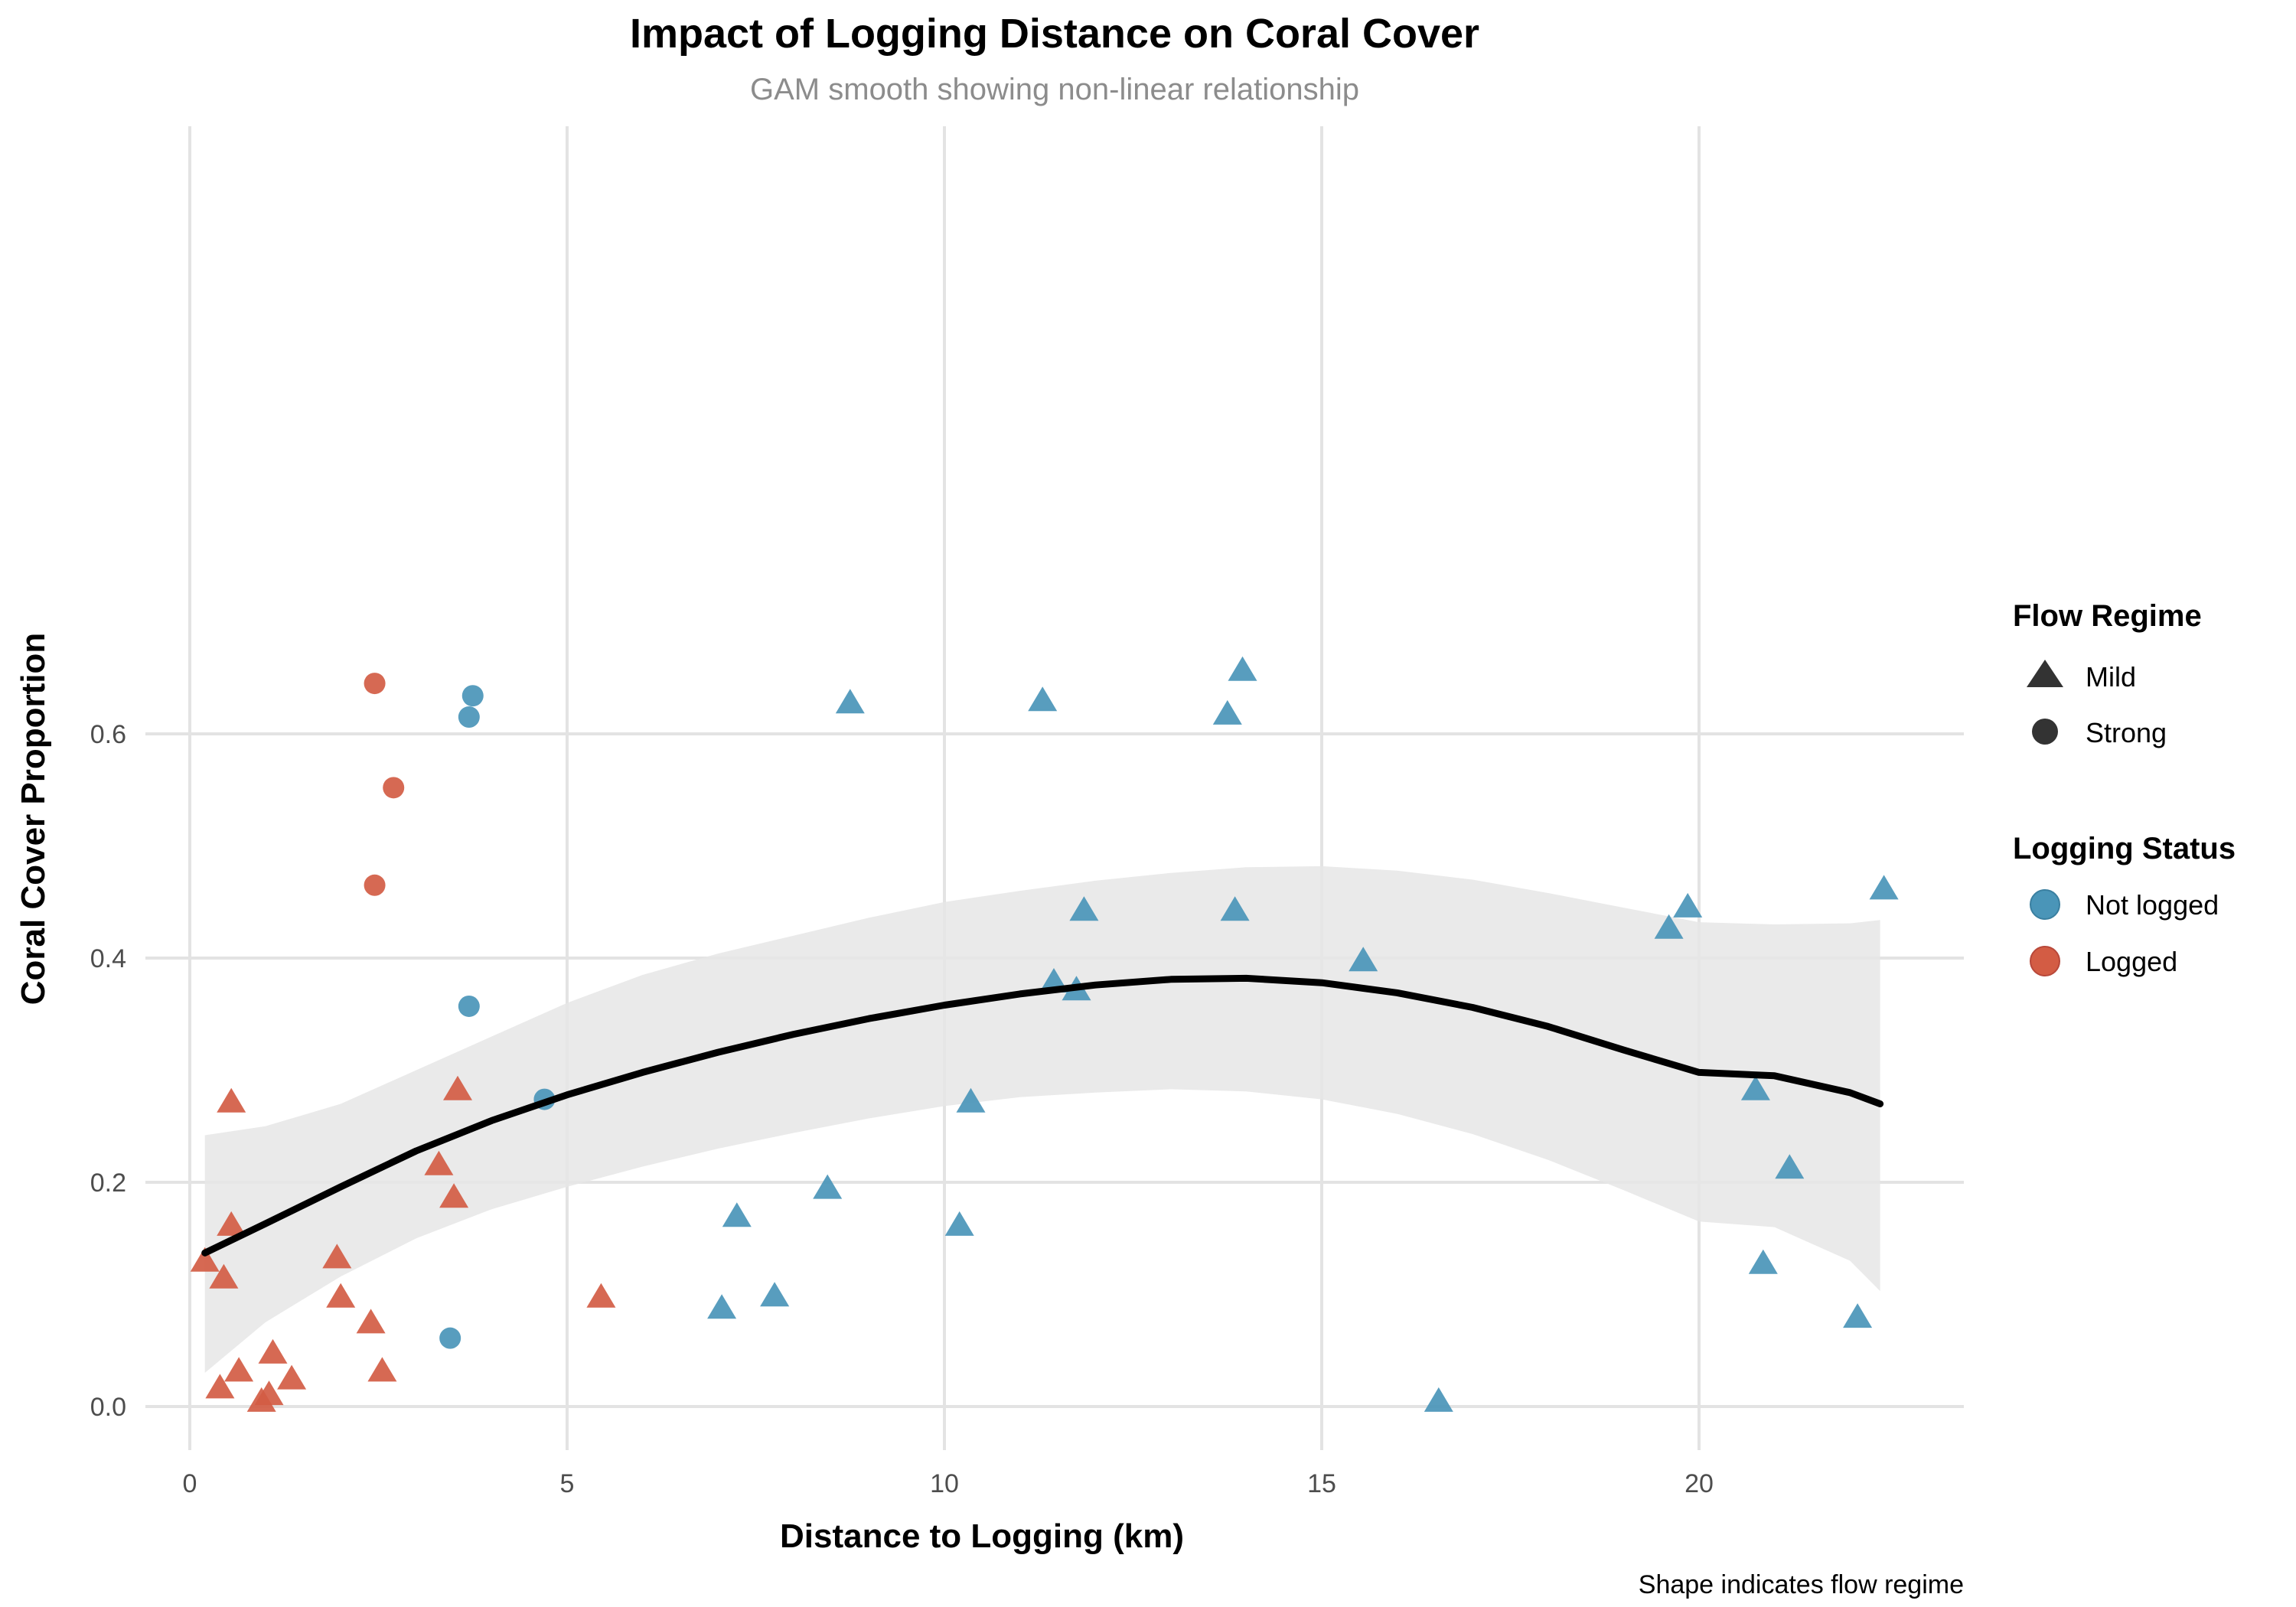 This screenshot has width=2296, height=1607. What do you see at coordinates (108, 1407) in the screenshot?
I see `y-tick-label: 0.0` at bounding box center [108, 1407].